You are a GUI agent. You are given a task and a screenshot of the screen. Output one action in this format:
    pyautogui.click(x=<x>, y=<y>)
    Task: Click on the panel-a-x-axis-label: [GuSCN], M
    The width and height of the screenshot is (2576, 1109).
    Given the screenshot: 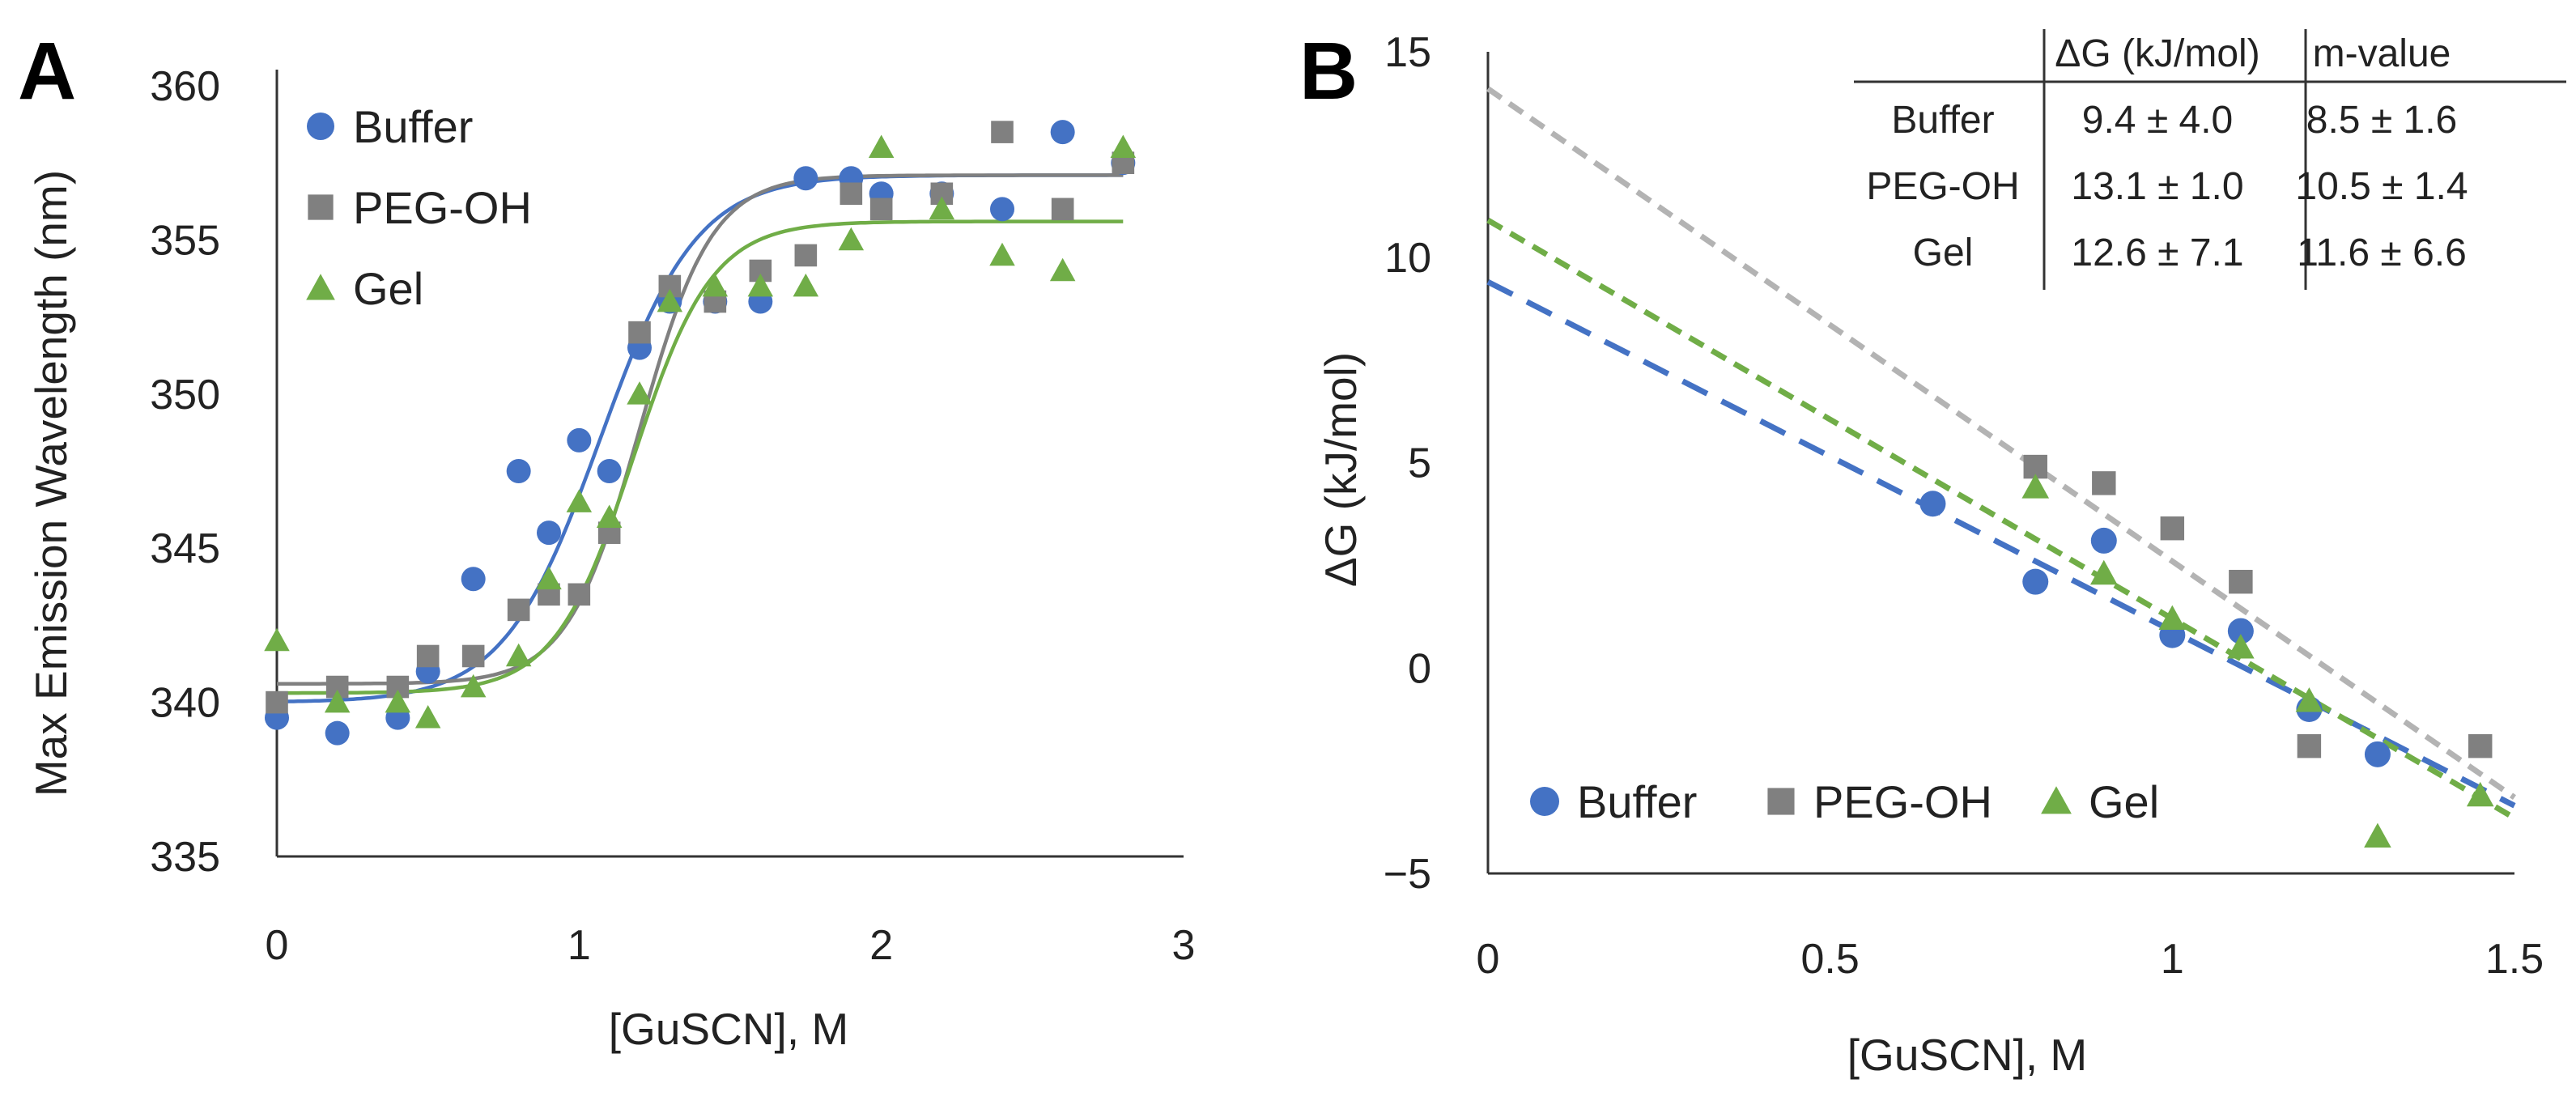 What is the action you would take?
    pyautogui.click(x=729, y=1029)
    